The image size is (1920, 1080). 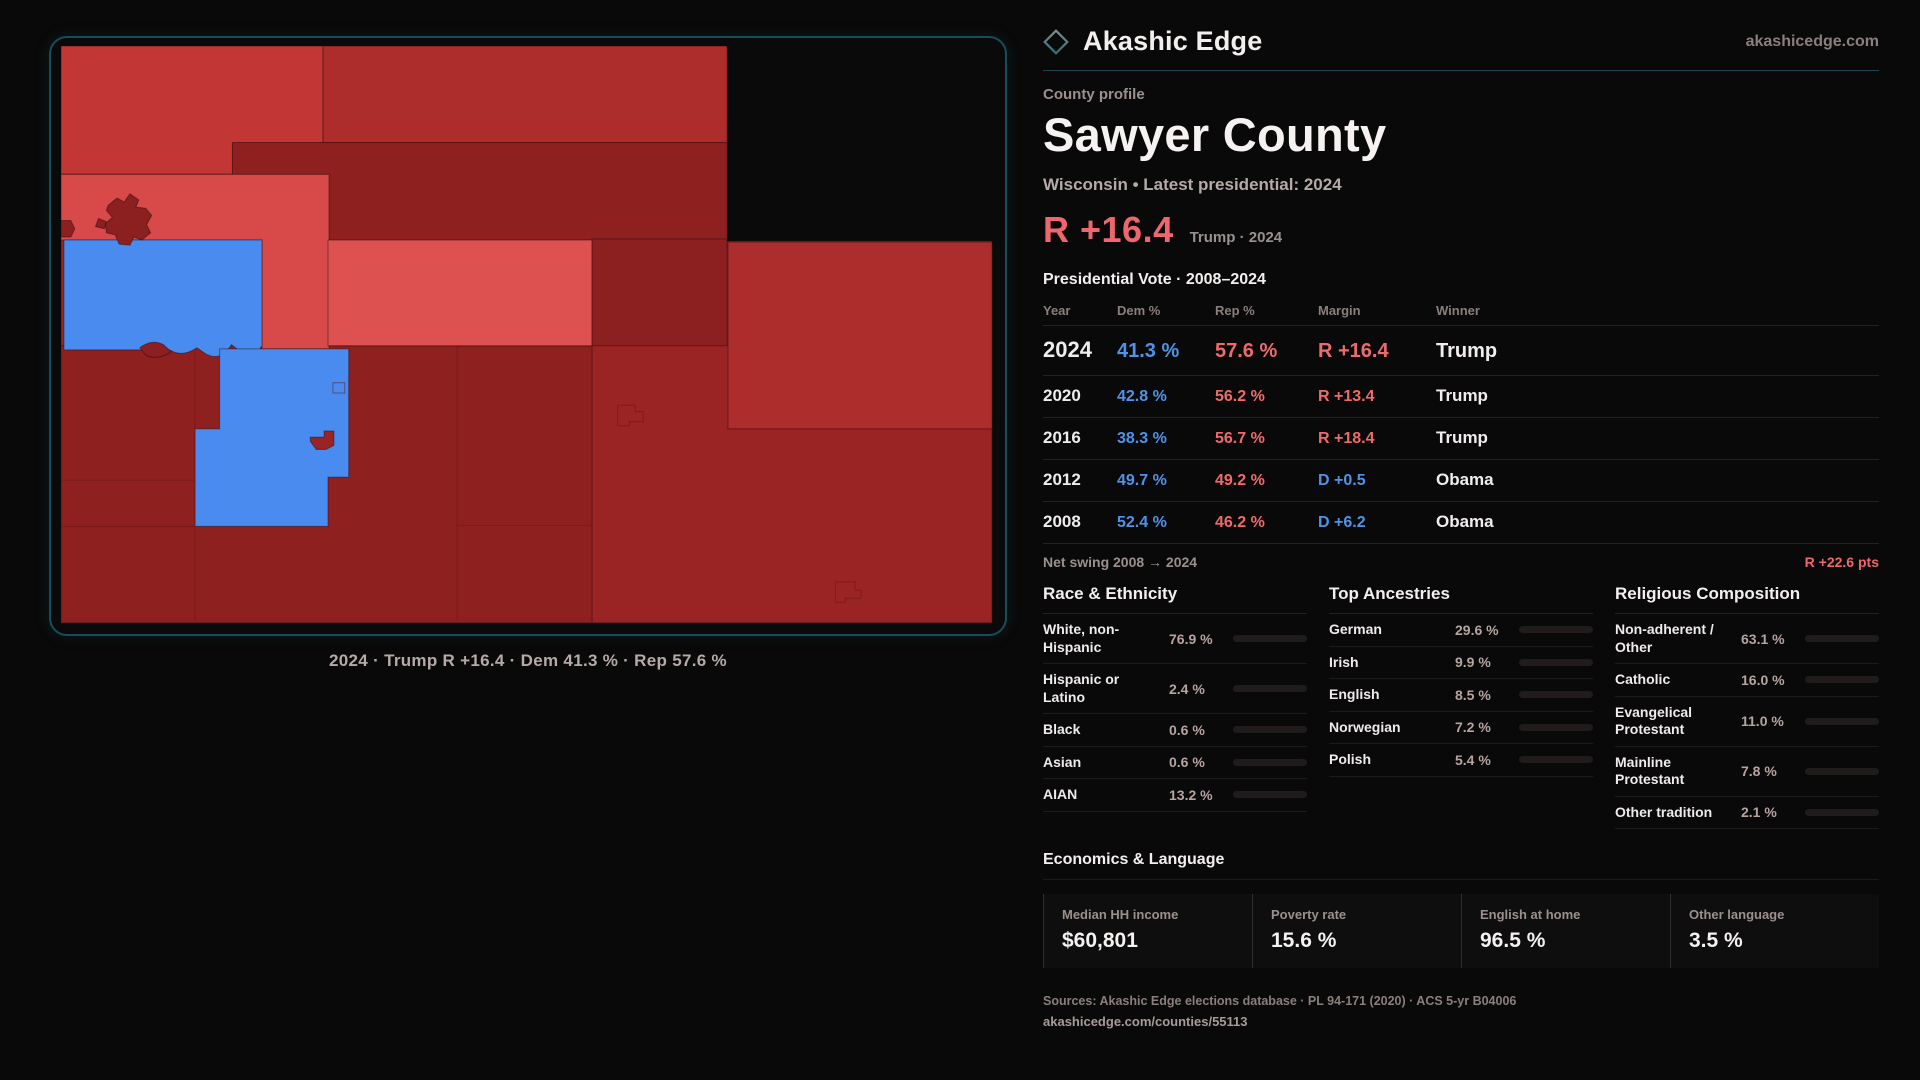 I want to click on map-edge-notch, so click(x=68, y=229).